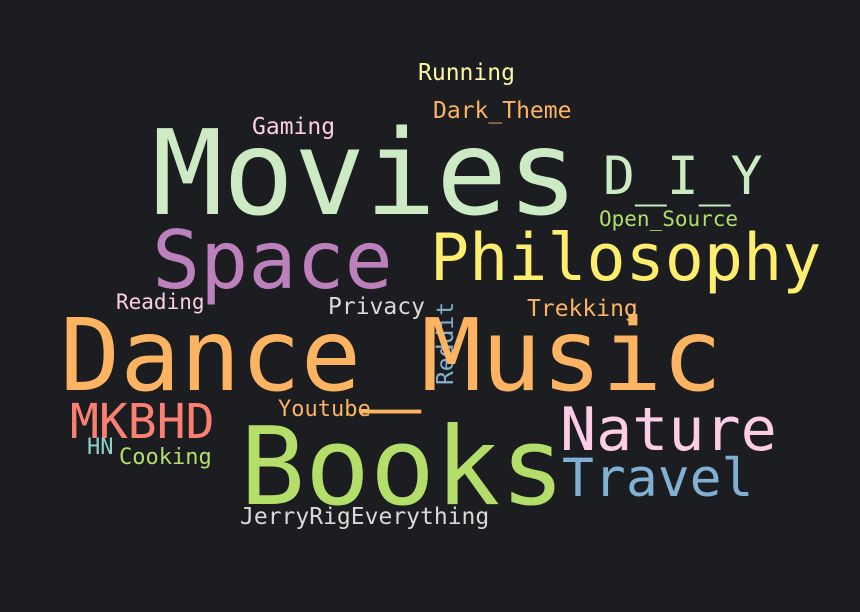 The image size is (860, 612). I want to click on word-cooking: Cooking, so click(165, 457).